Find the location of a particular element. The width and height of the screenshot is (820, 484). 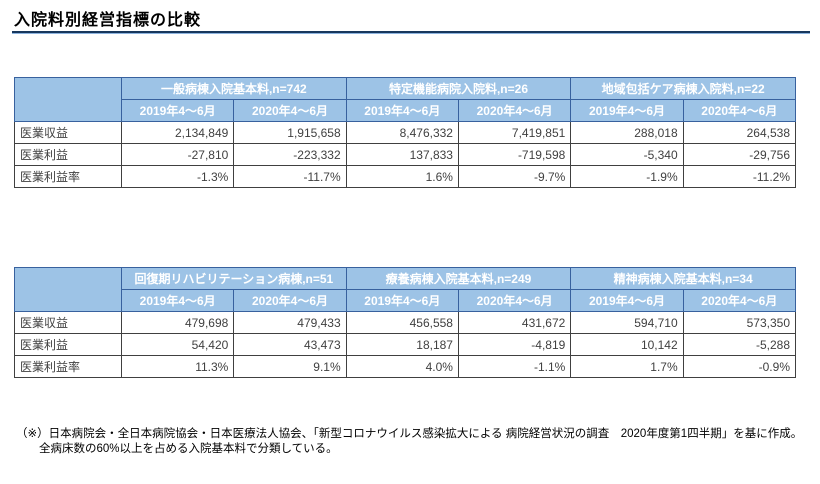

value-cell: -223,332 is located at coordinates (290, 154).